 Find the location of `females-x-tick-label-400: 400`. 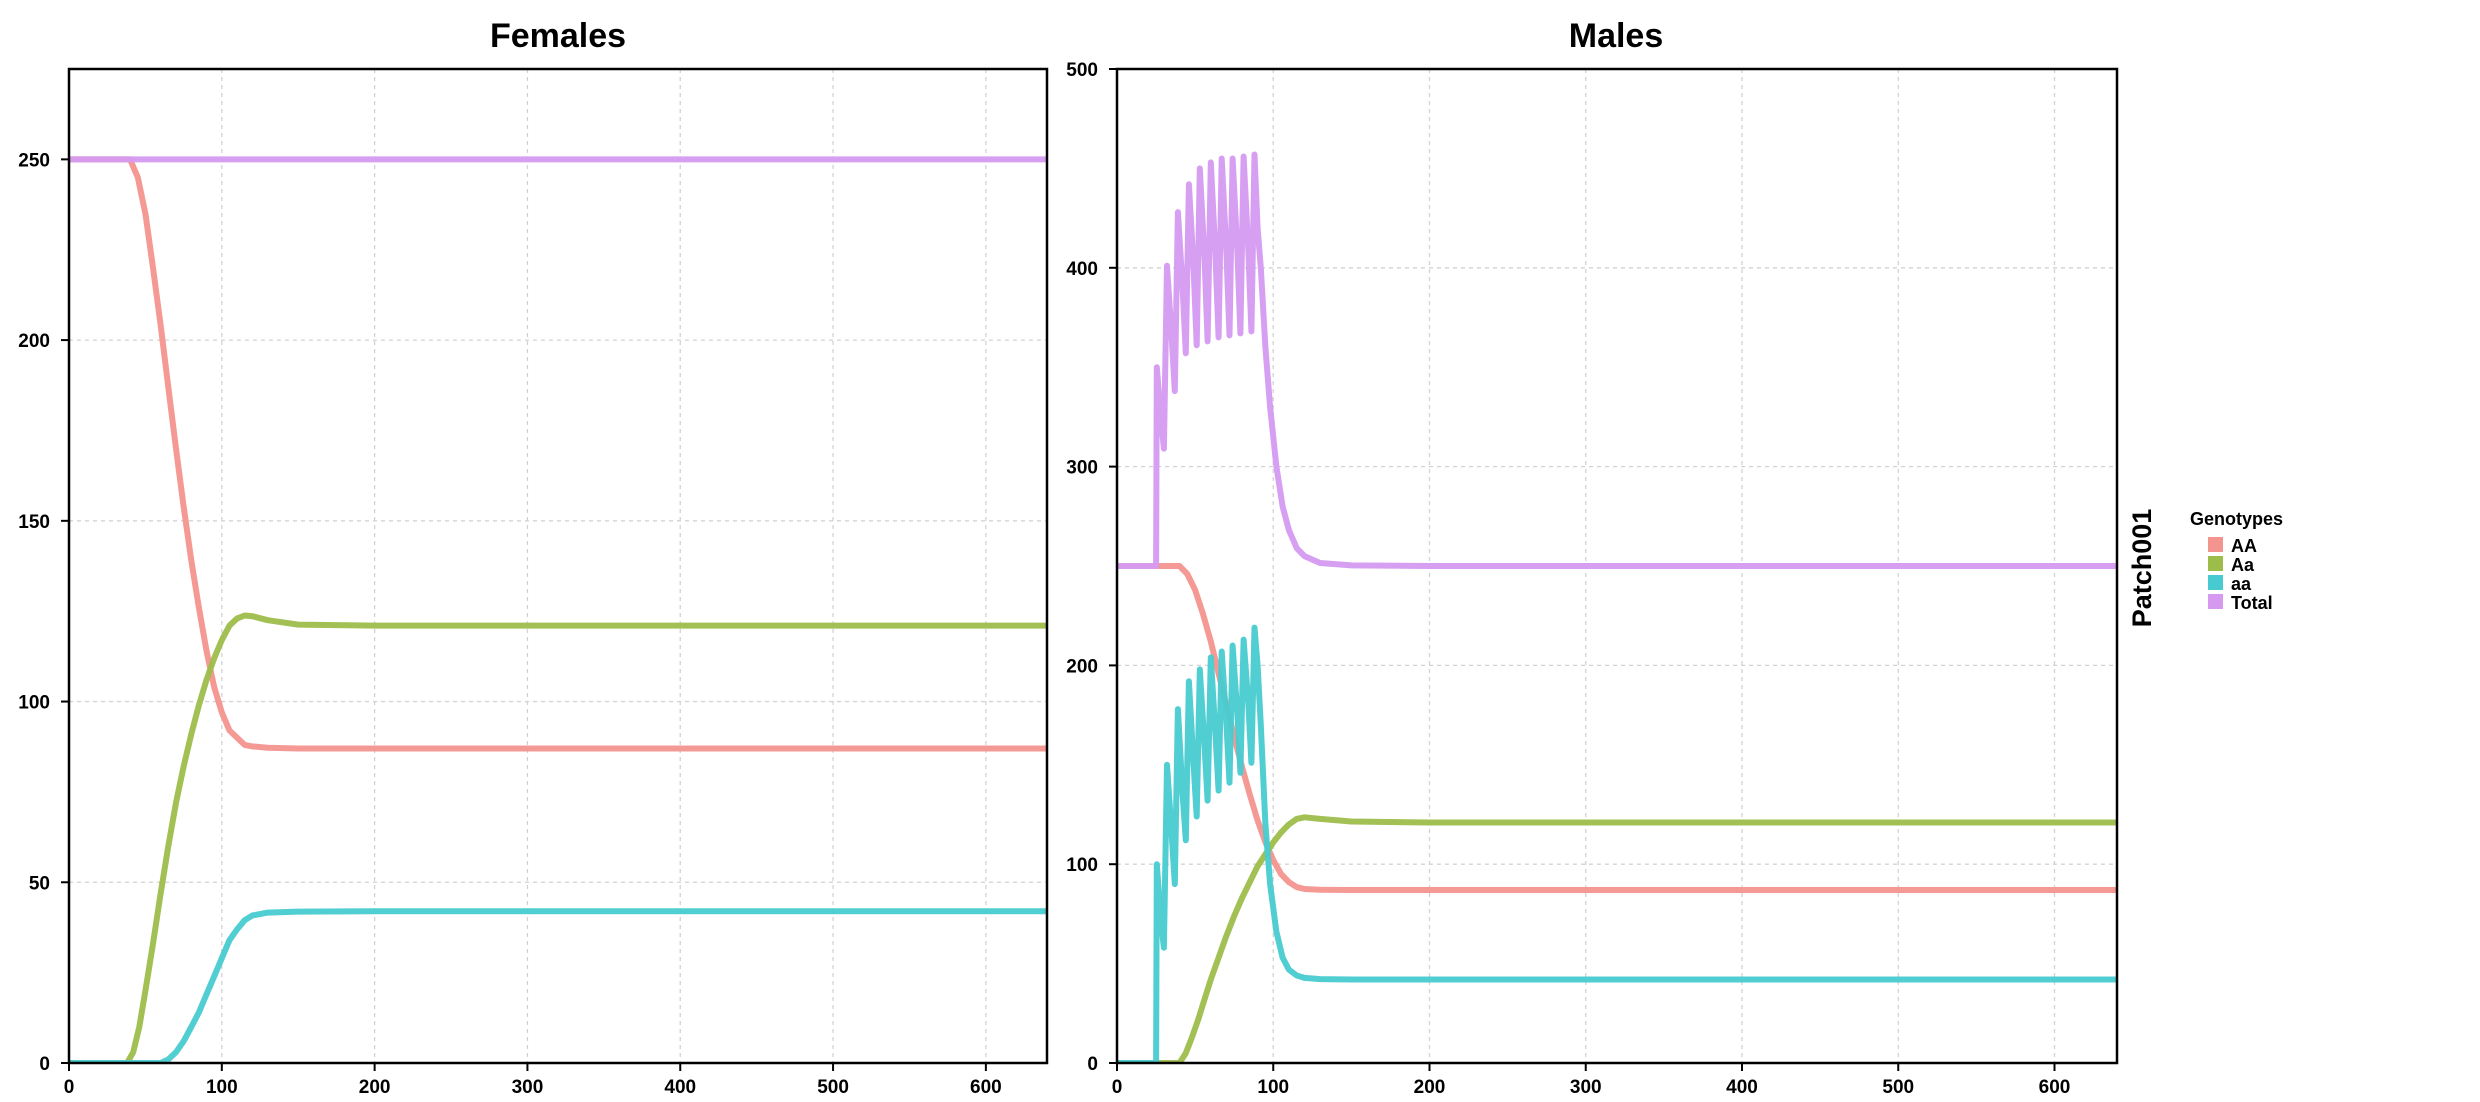

females-x-tick-label-400: 400 is located at coordinates (680, 1087).